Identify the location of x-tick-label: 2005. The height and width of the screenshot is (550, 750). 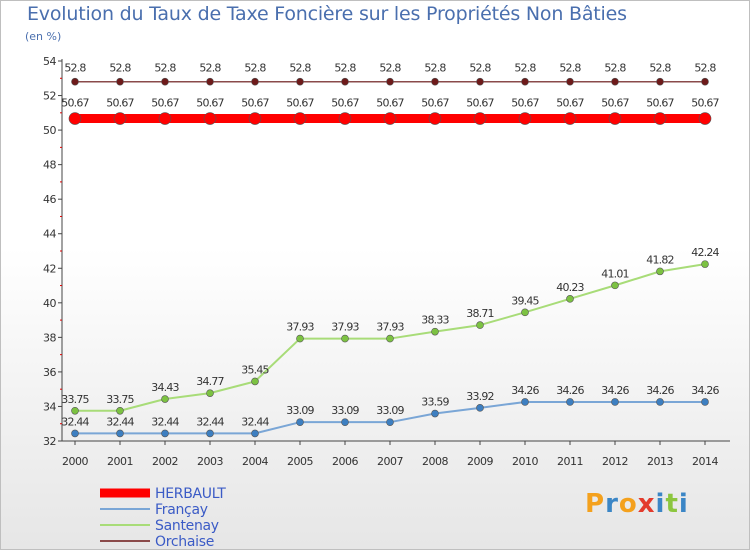
(300, 461).